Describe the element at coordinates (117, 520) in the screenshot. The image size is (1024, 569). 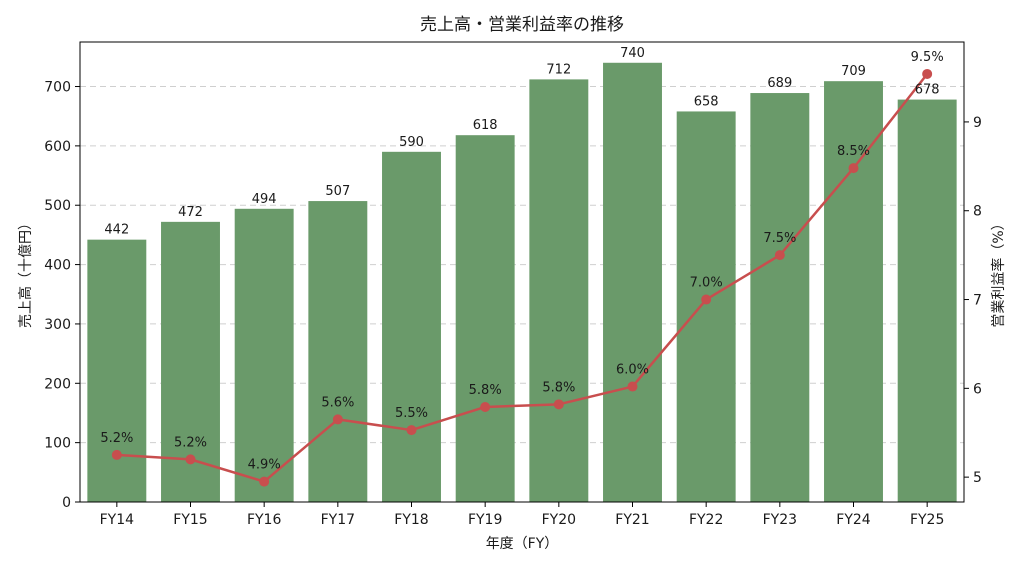
I see `x-tick-label: FY14` at that location.